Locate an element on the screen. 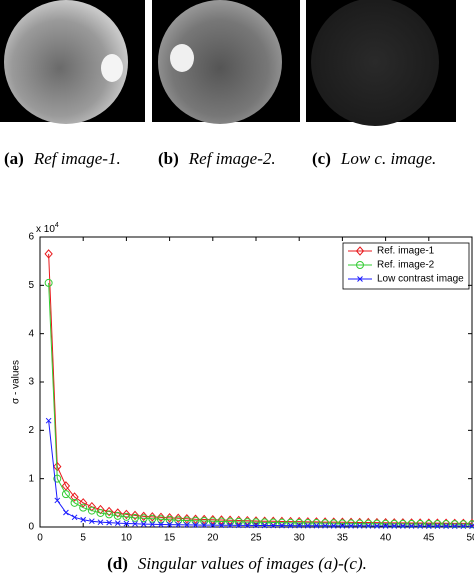  y-tick-label: 6 is located at coordinates (31, 237).